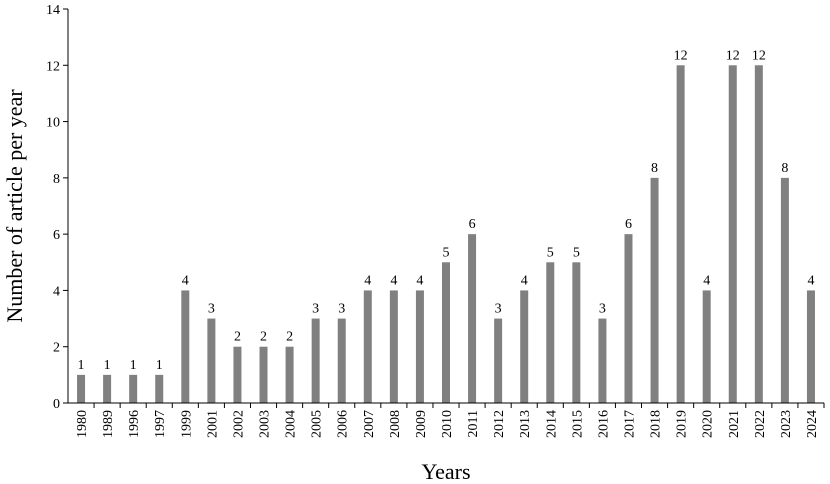 This screenshot has width=830, height=484. Describe the element at coordinates (812, 424) in the screenshot. I see `x-tick-label: 2024` at that location.